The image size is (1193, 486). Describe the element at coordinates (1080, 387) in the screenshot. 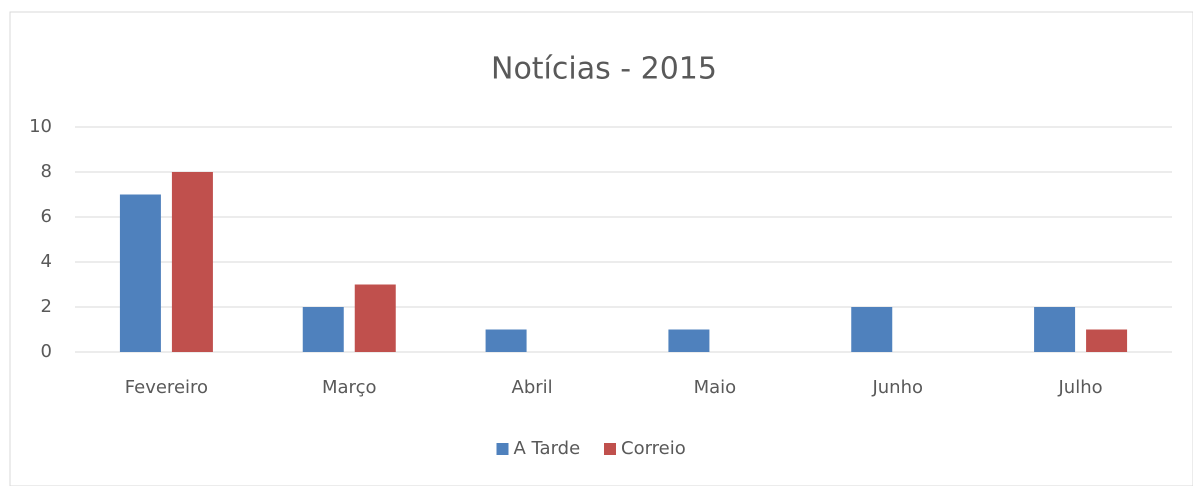

I see `x-tick-label: Julho` at that location.